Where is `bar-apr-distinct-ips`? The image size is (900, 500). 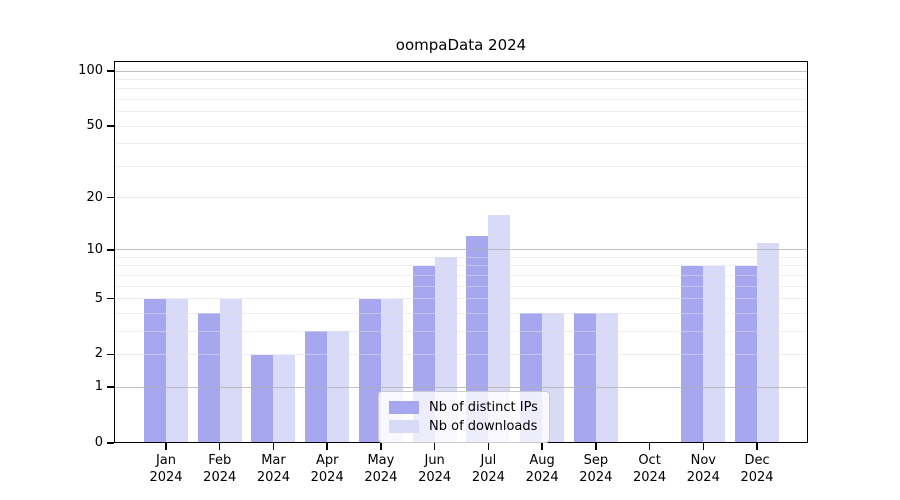
bar-apr-distinct-ips is located at coordinates (316, 387).